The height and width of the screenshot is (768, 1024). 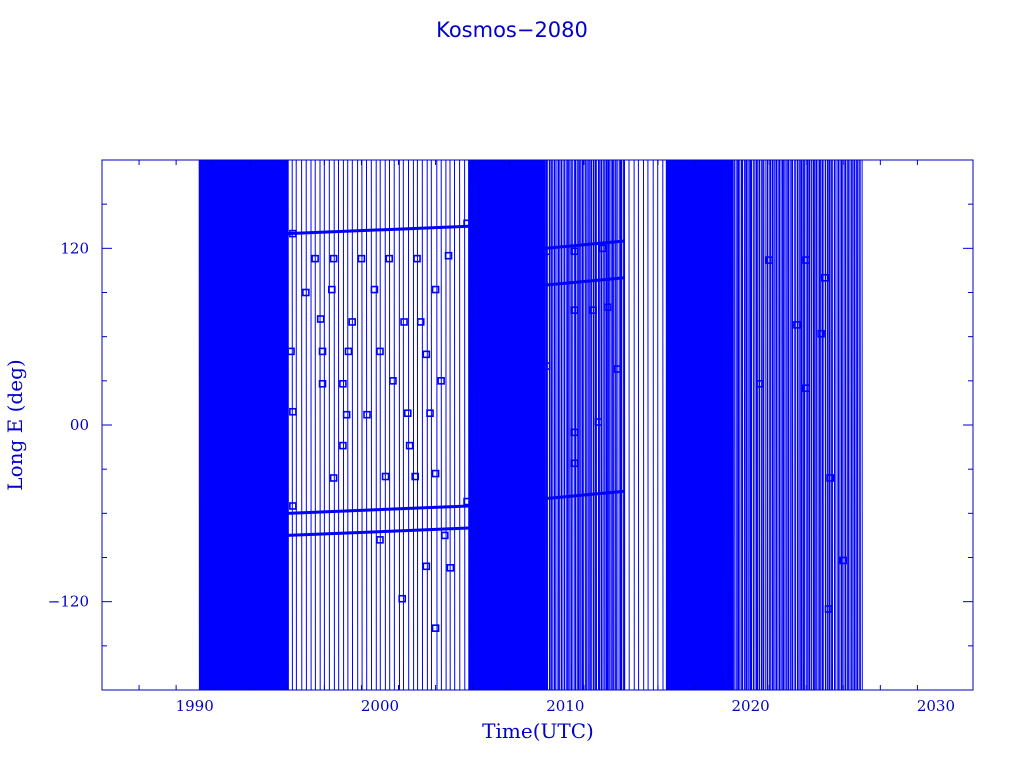 I want to click on x-tick-label: 2030, so click(x=936, y=706).